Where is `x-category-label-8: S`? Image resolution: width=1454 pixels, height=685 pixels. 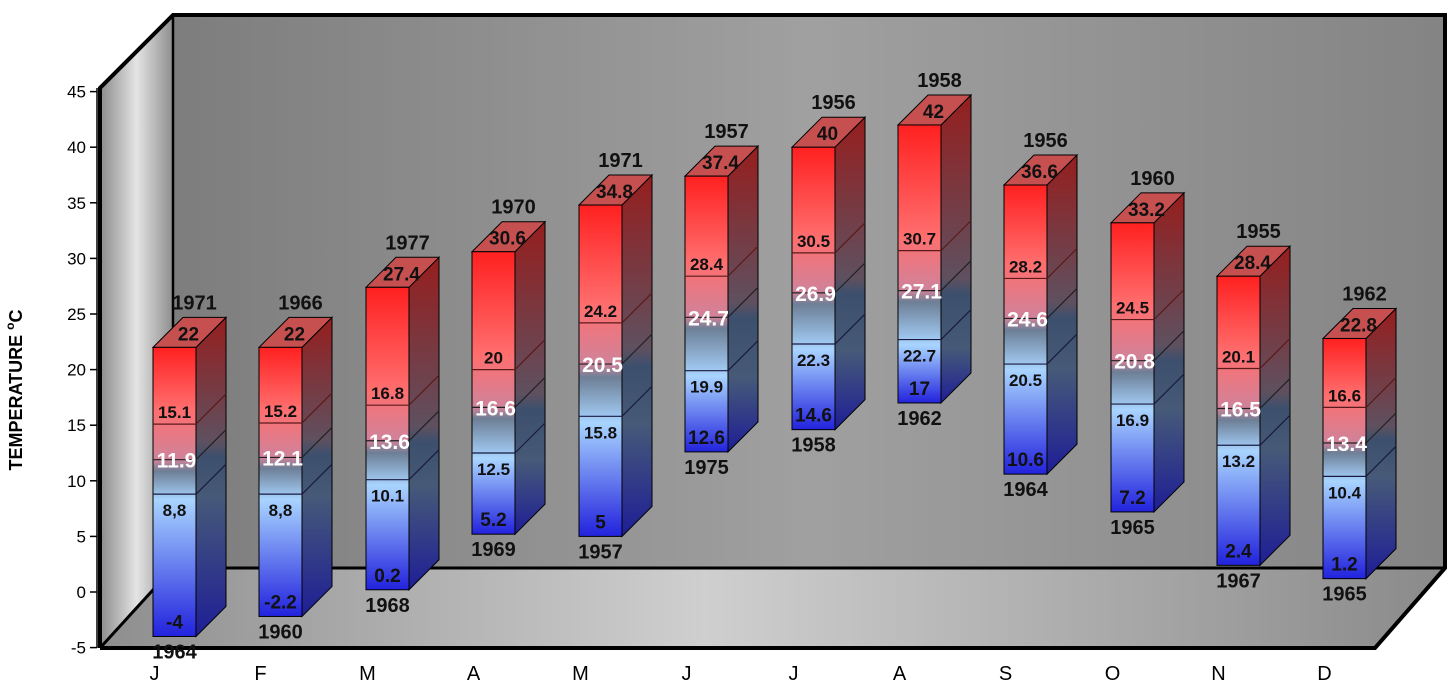
x-category-label-8: S is located at coordinates (1005, 674).